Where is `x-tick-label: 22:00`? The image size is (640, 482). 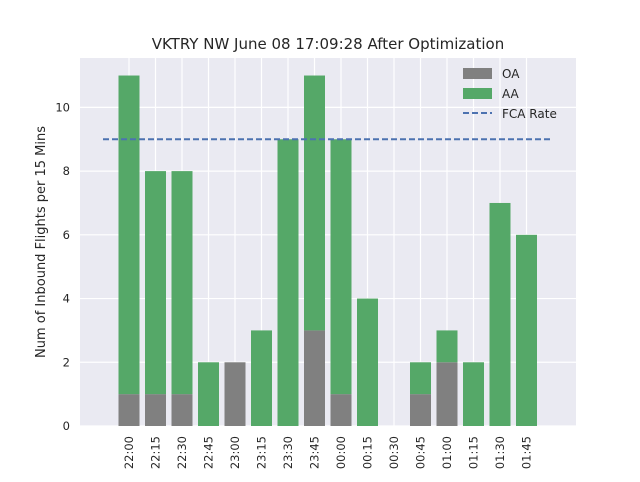 x-tick-label: 22:00 is located at coordinates (129, 452).